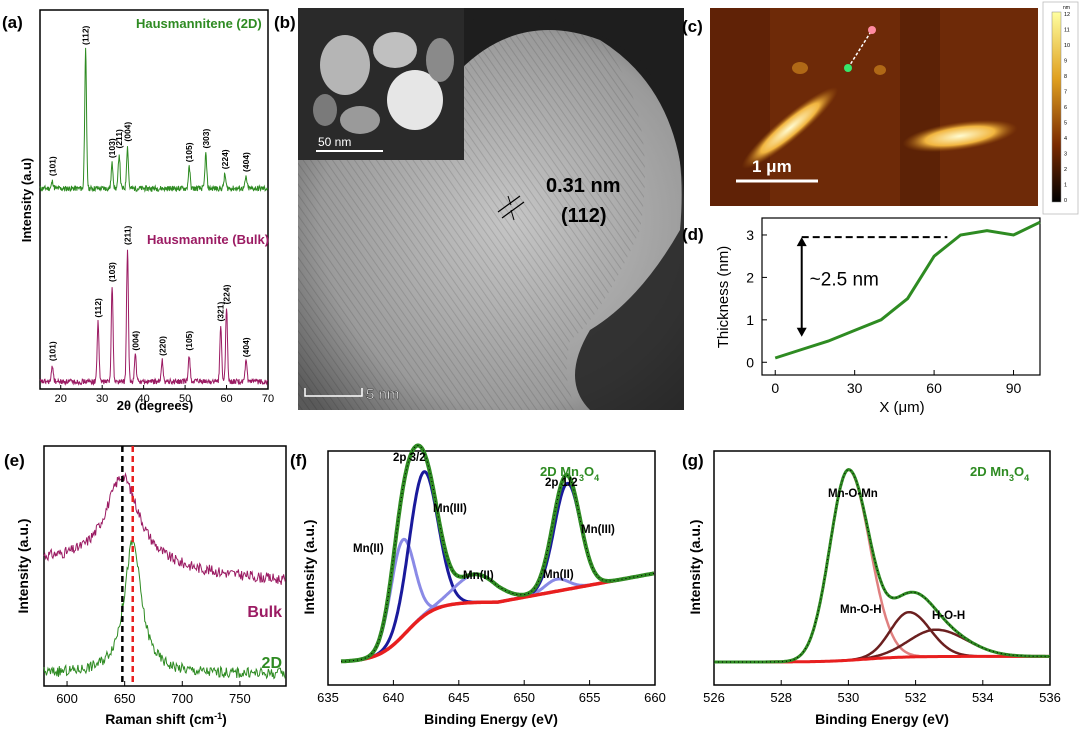  I want to click on y-axis-label-f: Intensity (a.u.), so click(309, 567).